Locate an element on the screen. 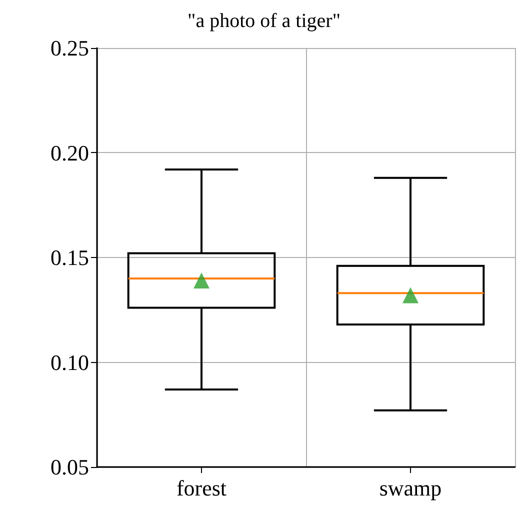 Image resolution: width=528 pixels, height=514 pixels. y-tick-label: 0.20 is located at coordinates (69, 153).